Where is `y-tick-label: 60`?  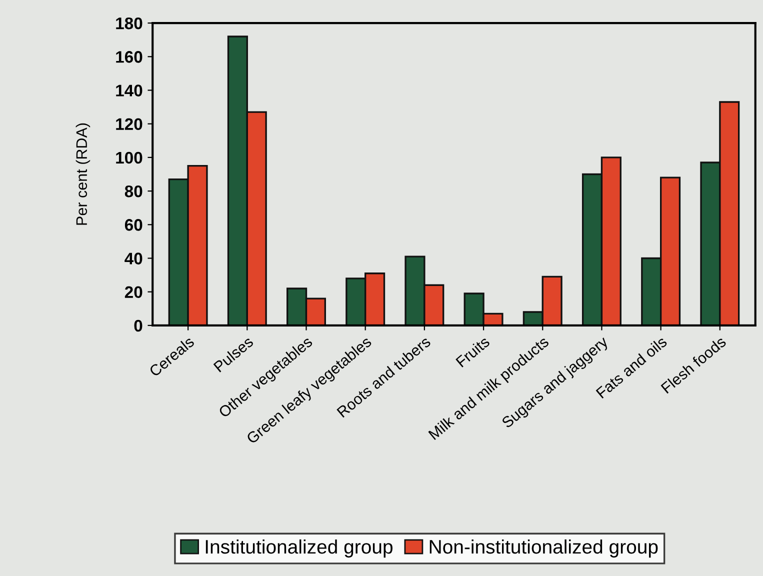
y-tick-label: 60 is located at coordinates (133, 225).